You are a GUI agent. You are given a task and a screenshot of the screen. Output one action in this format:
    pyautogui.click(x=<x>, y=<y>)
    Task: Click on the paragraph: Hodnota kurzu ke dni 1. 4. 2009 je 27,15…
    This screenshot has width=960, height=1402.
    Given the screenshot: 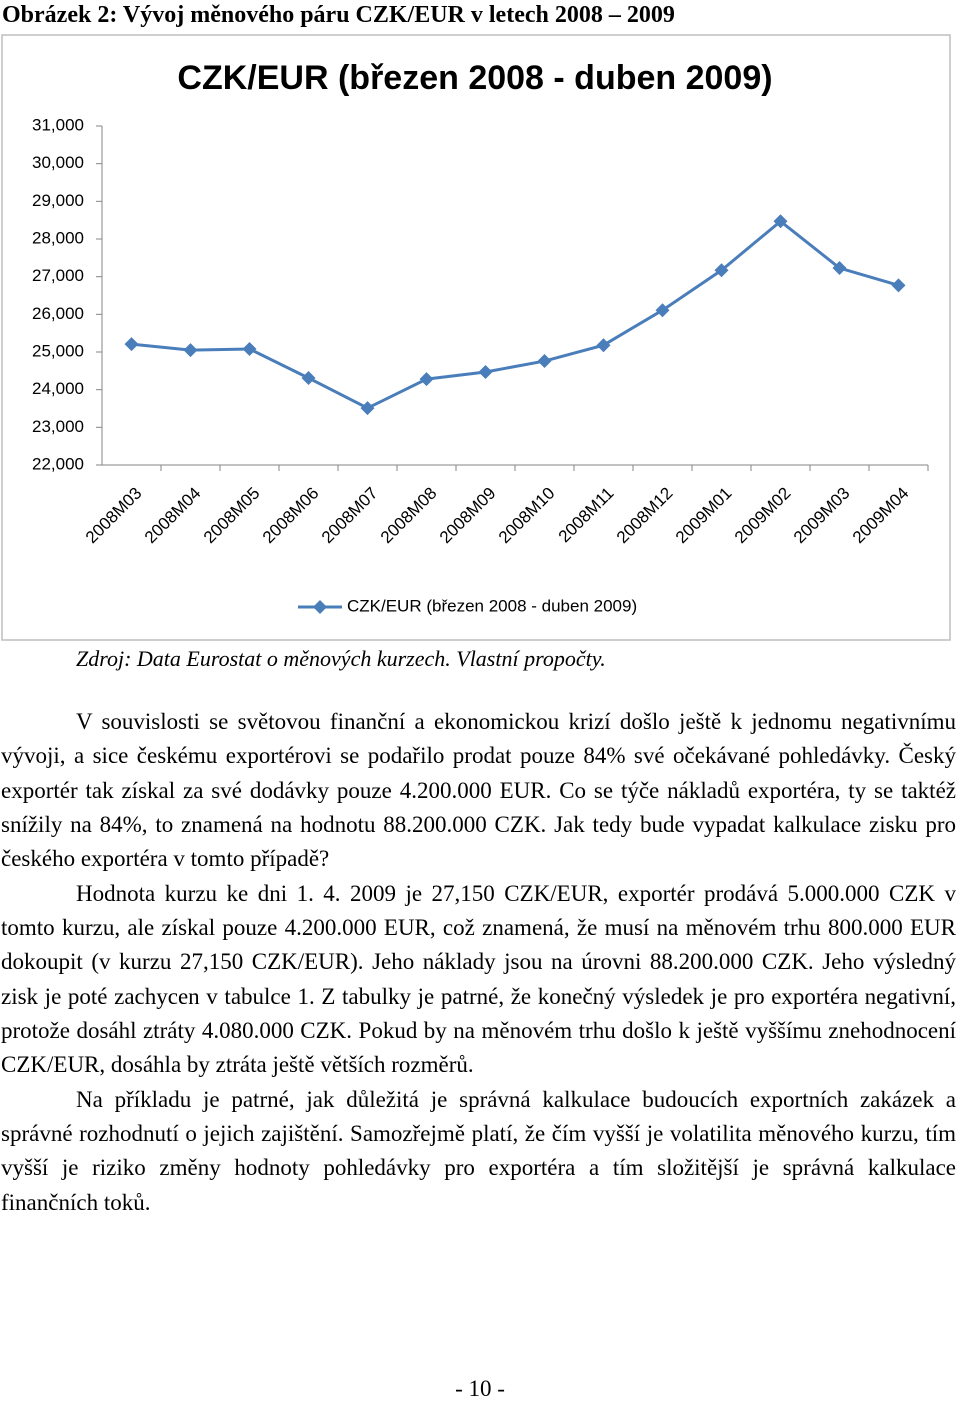 What is the action you would take?
    pyautogui.click(x=478, y=979)
    